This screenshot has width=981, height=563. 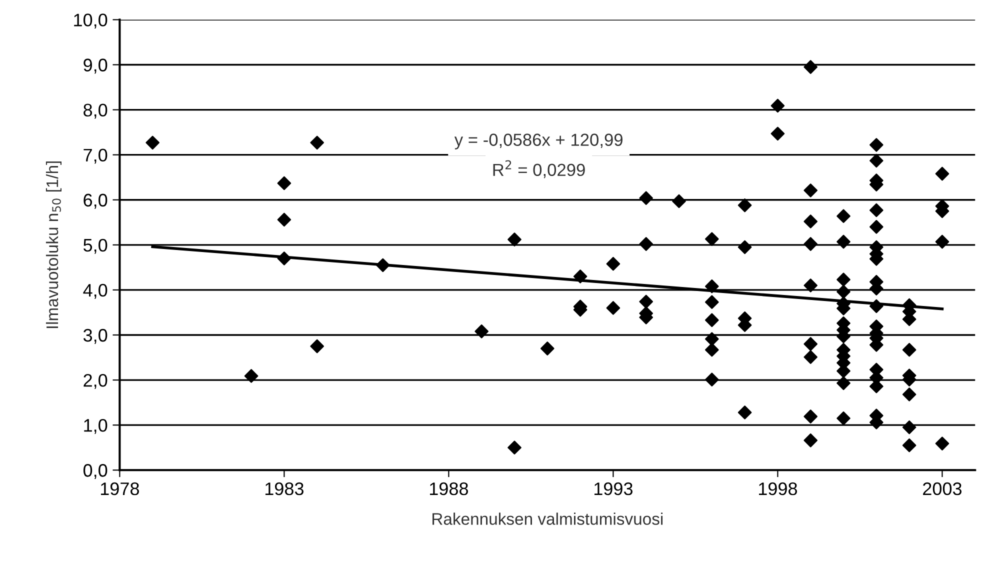 I want to click on y-tick-label: 0,0, so click(x=95, y=471).